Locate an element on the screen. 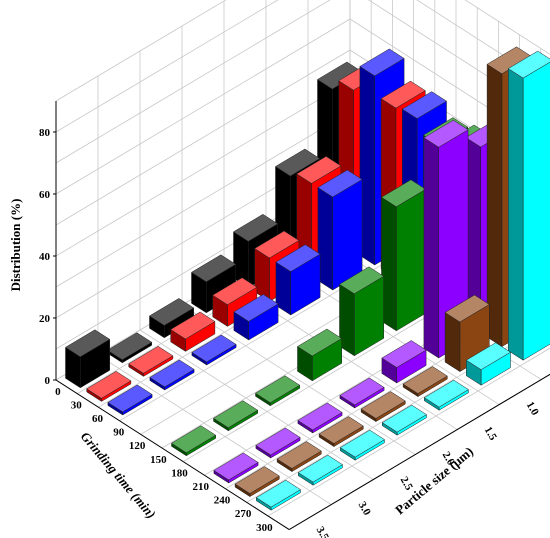 This screenshot has height=538, width=550. z-tick-label: 40 is located at coordinates (45, 257).